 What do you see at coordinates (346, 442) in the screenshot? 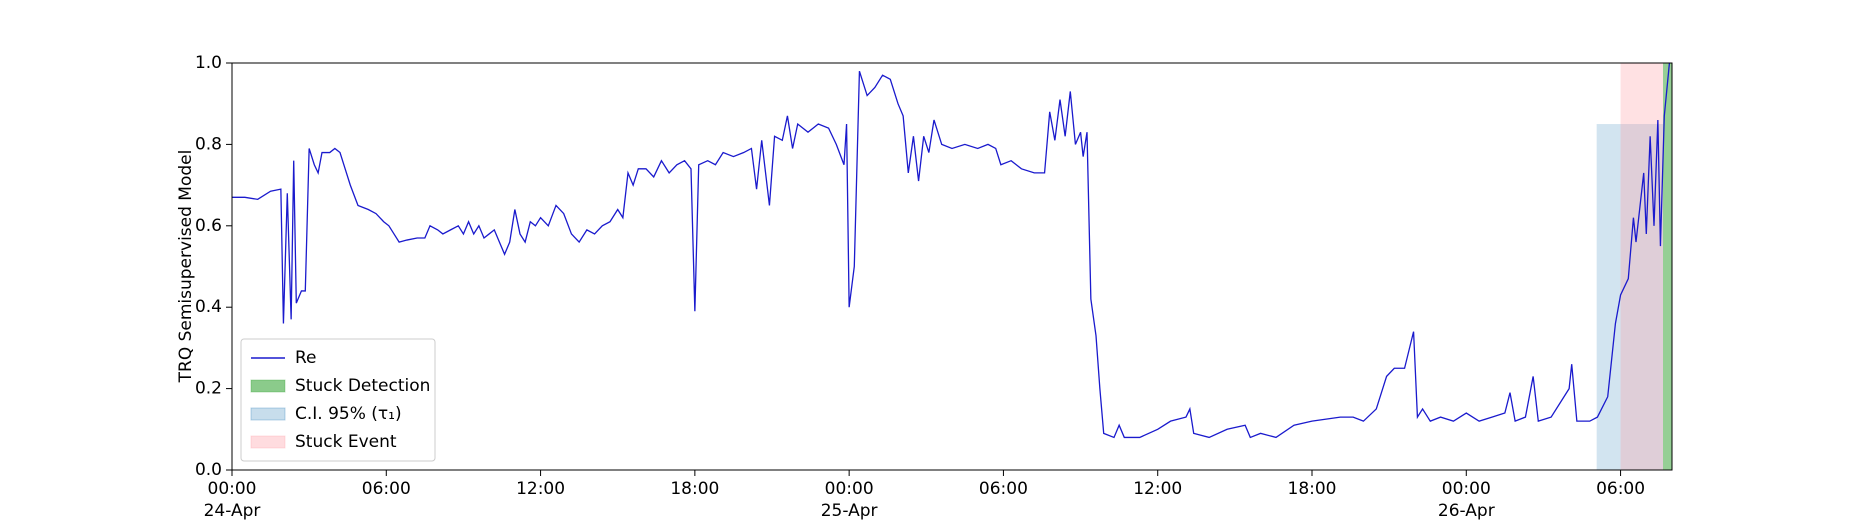
I see `legend-label: Stuck Event` at bounding box center [346, 442].